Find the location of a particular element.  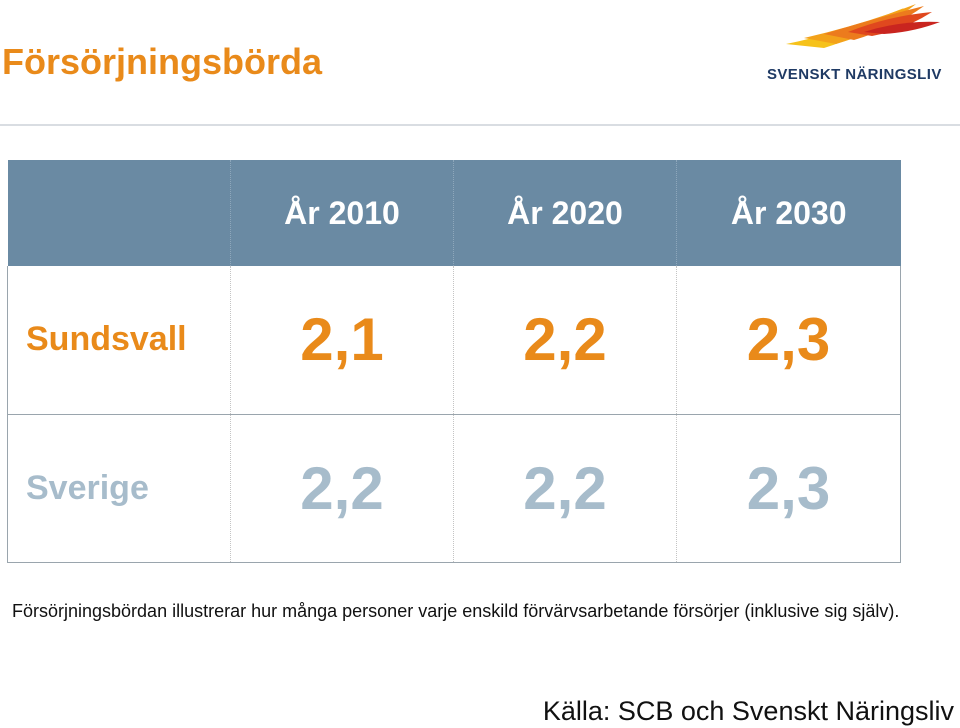

page-title: Försörjningsbörda is located at coordinates (162, 61).